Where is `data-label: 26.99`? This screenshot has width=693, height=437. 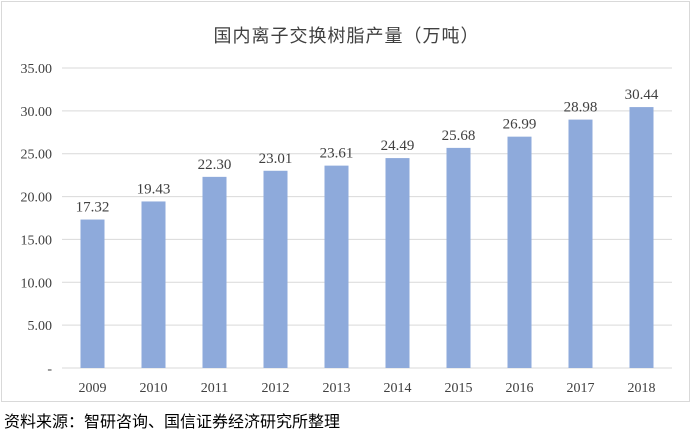
data-label: 26.99 is located at coordinates (520, 125).